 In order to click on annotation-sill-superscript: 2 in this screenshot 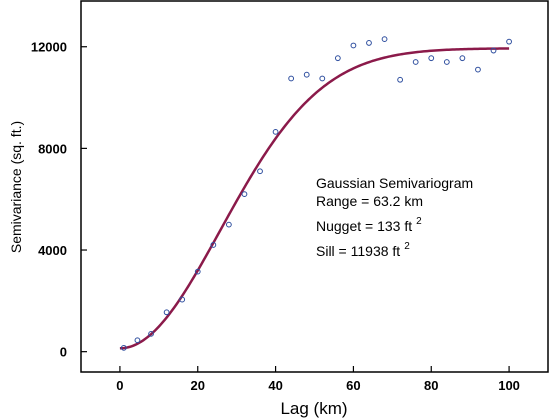, I will do `click(407, 246)`.